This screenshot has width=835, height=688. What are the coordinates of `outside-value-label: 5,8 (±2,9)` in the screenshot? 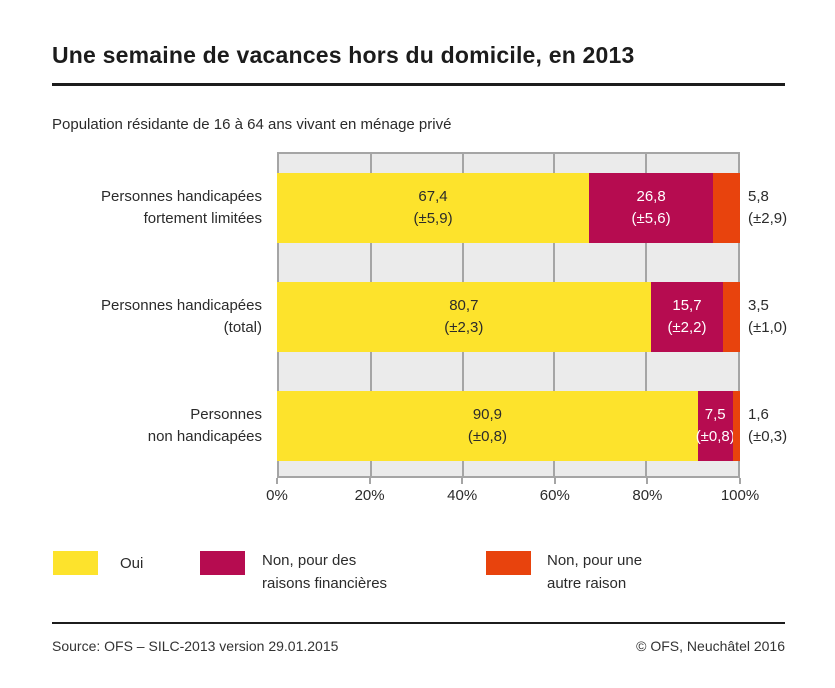 It's located at (768, 207).